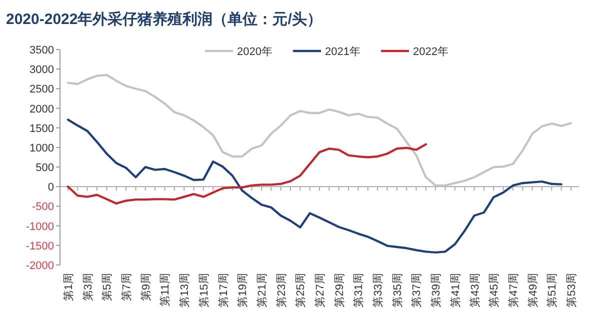 This screenshot has height=324, width=600. What do you see at coordinates (224, 290) in the screenshot?
I see `x-tick-label: 第17周` at bounding box center [224, 290].